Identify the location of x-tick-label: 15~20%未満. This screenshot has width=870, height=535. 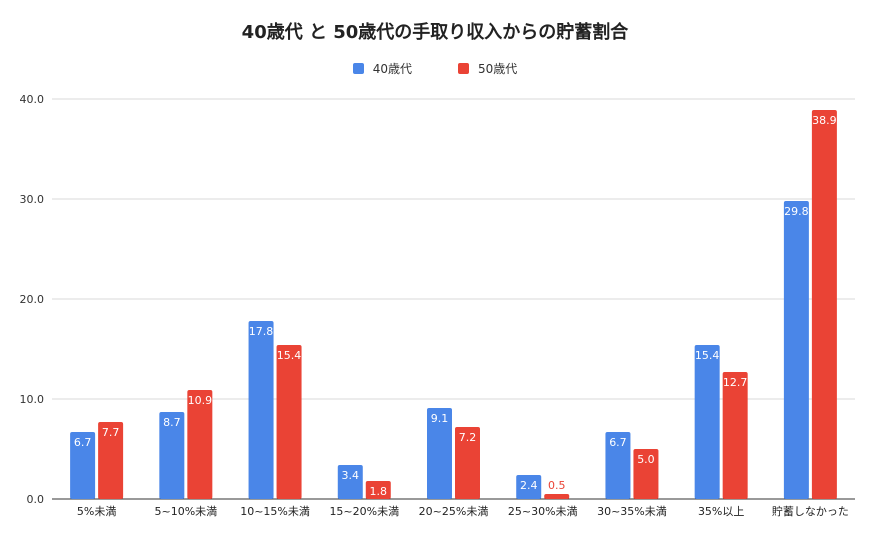
(364, 511).